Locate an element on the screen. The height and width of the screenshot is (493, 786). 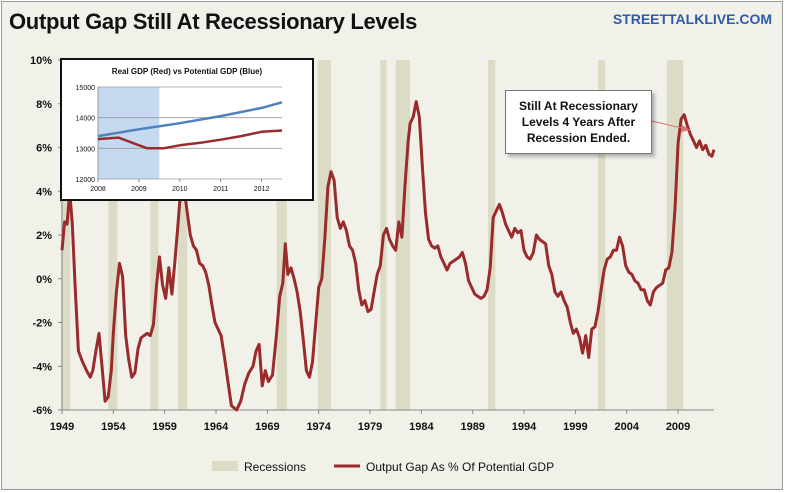
callout-line-3: Recession Ended. is located at coordinates (578, 138).